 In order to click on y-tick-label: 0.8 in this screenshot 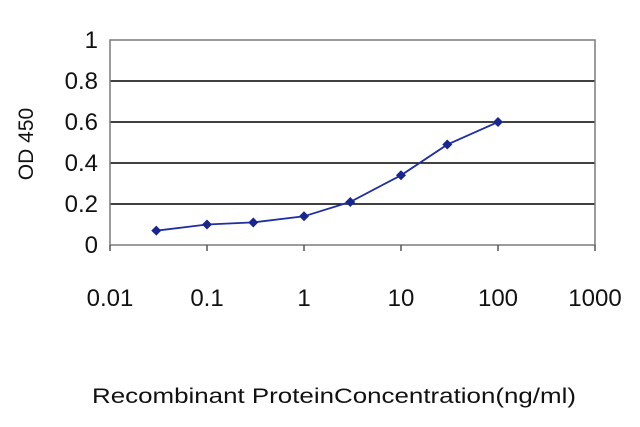, I will do `click(81, 81)`.